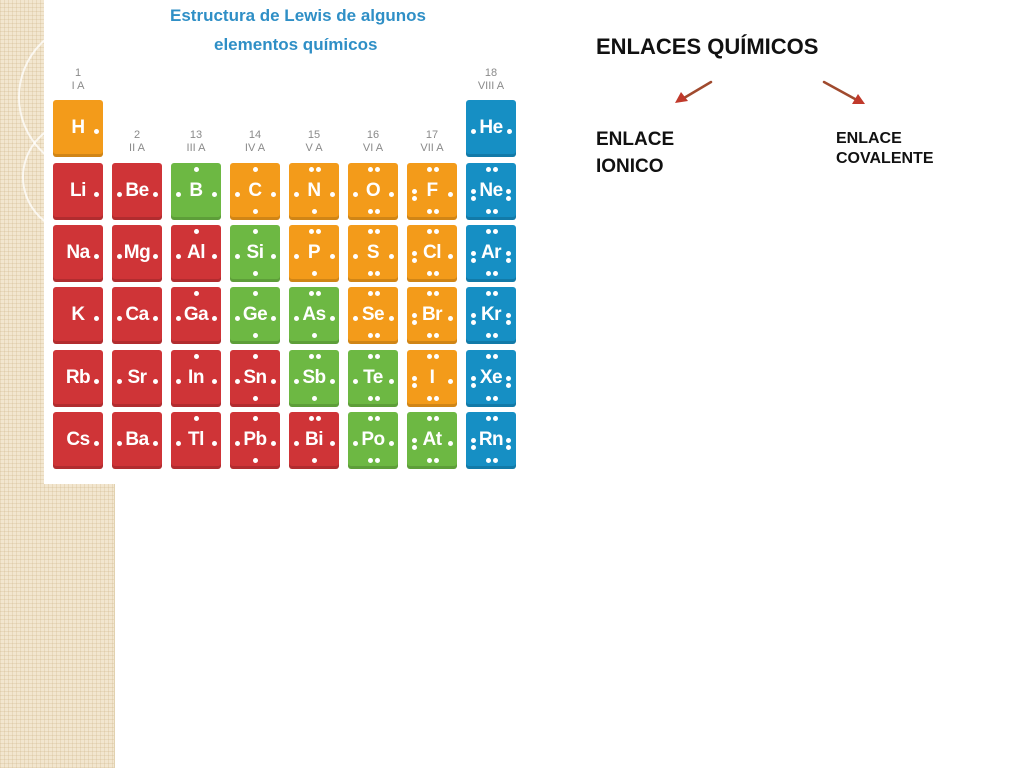 The height and width of the screenshot is (768, 1024). I want to click on element-symbol: Li, so click(78, 190).